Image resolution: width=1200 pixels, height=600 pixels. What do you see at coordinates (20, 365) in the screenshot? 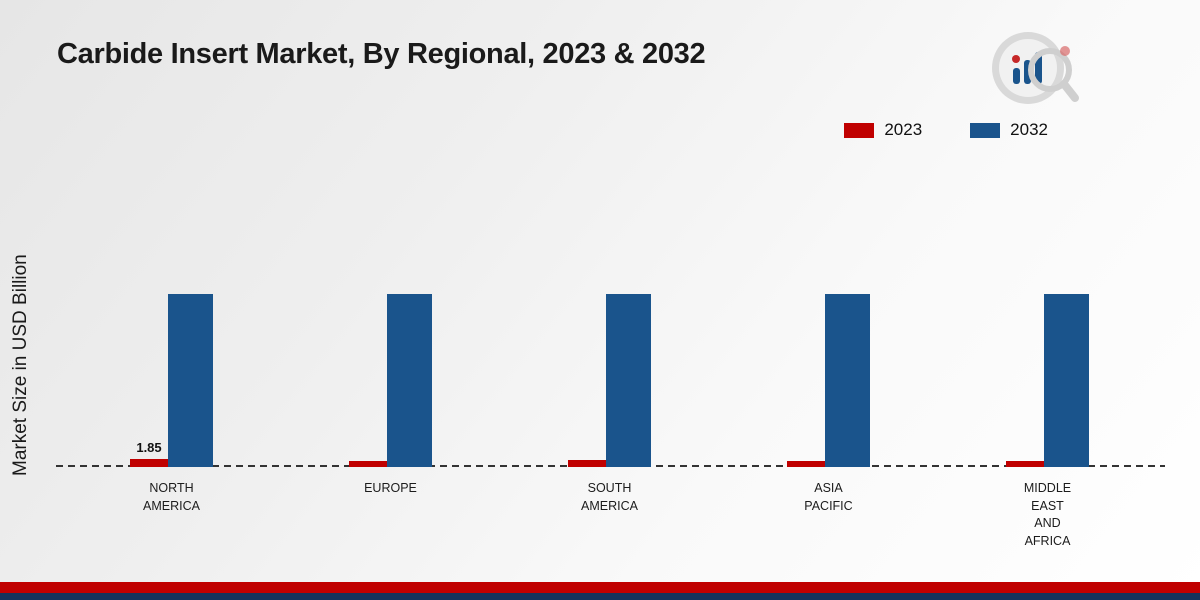
I see `y-axis-label: Market Size in USD Billion` at bounding box center [20, 365].